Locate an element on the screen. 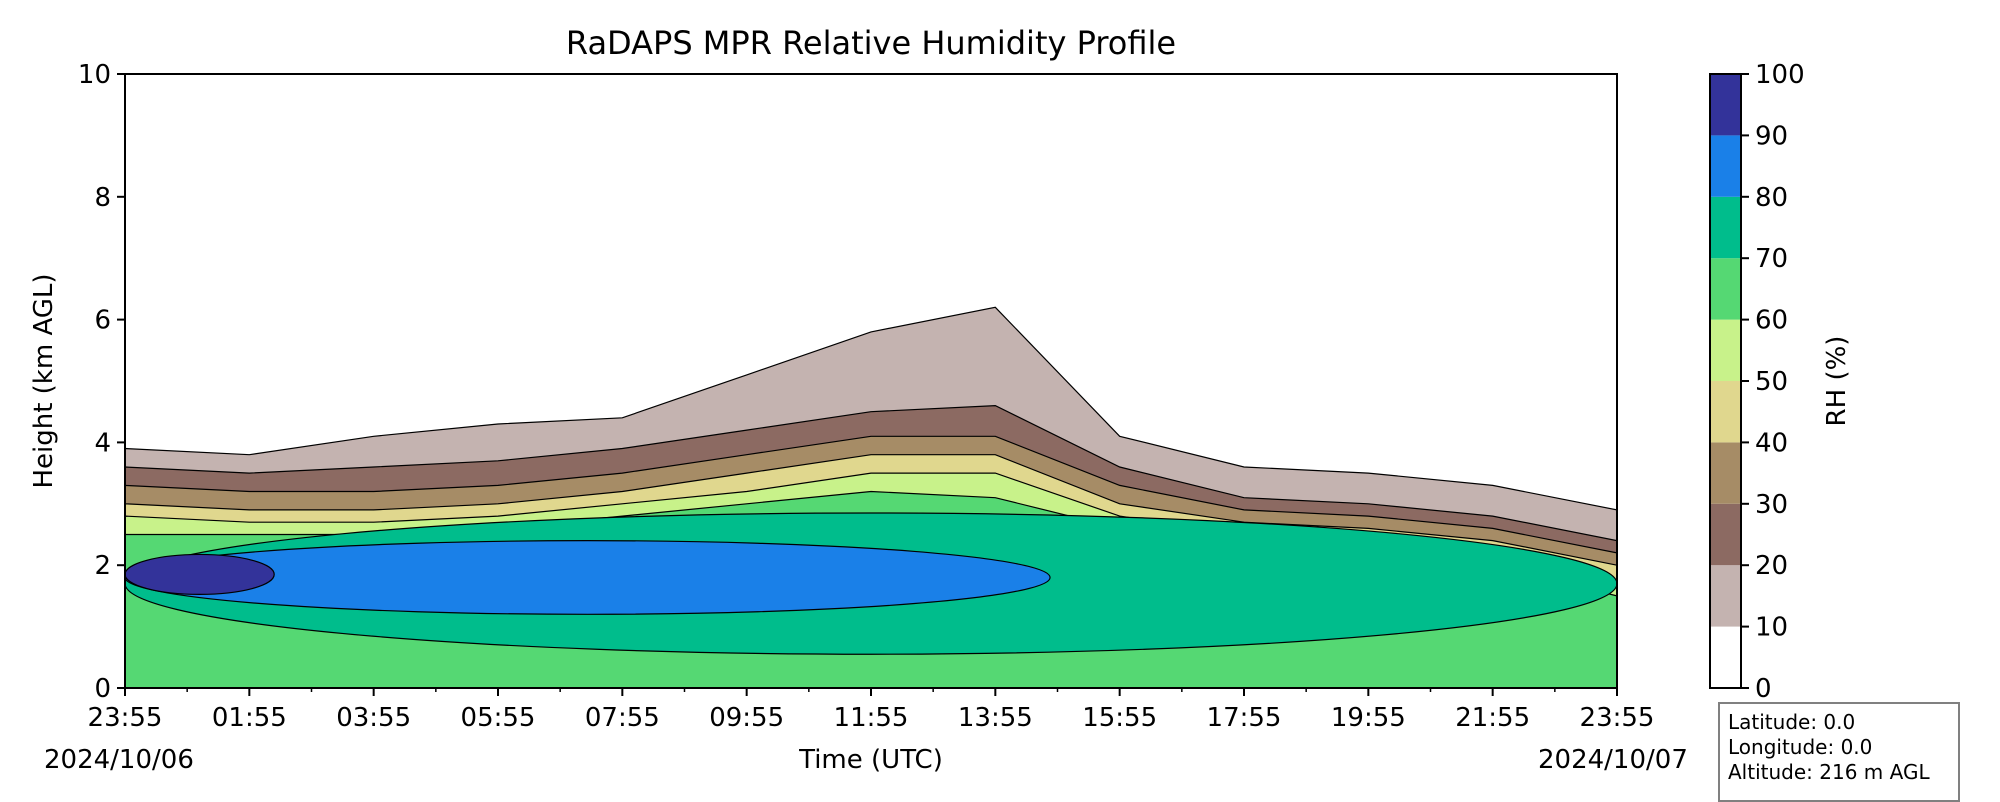 The image size is (2000, 802). x-tick-label: 03:55 is located at coordinates (373, 718).